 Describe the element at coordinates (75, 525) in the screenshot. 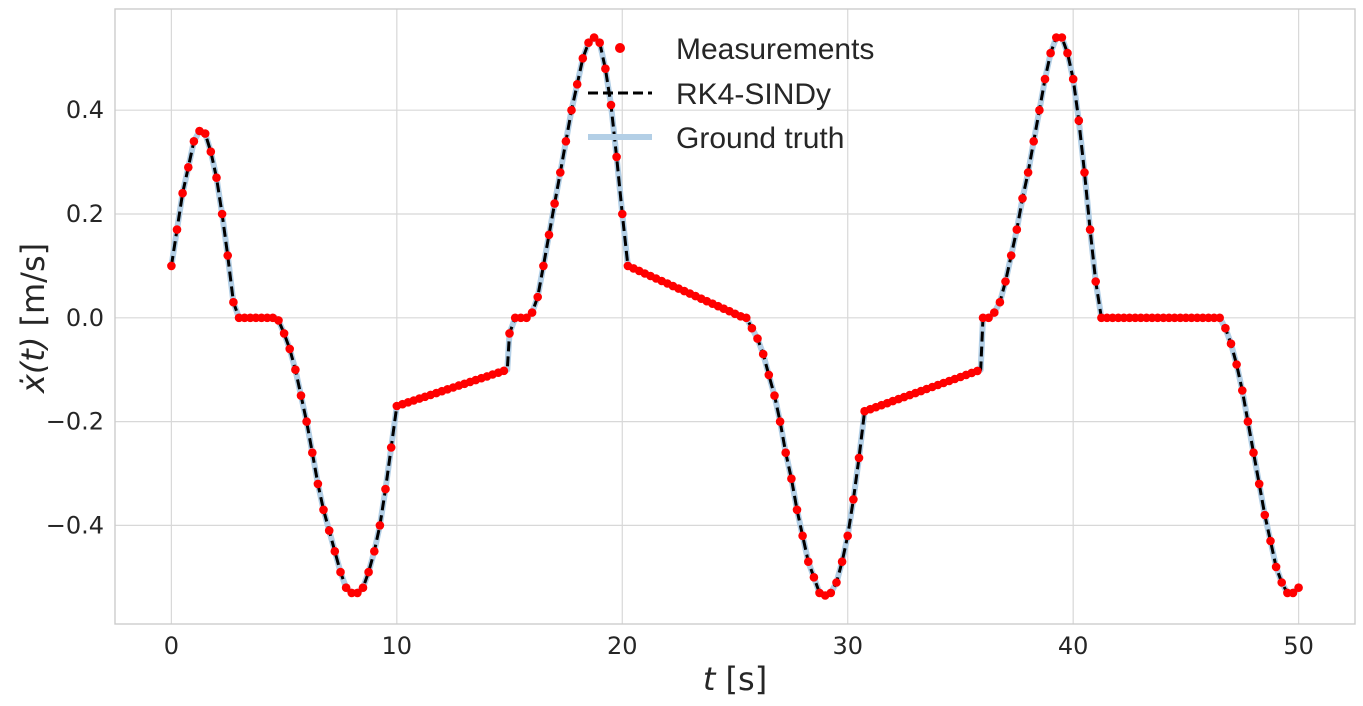

I see `y-tick-label: −0.4` at that location.